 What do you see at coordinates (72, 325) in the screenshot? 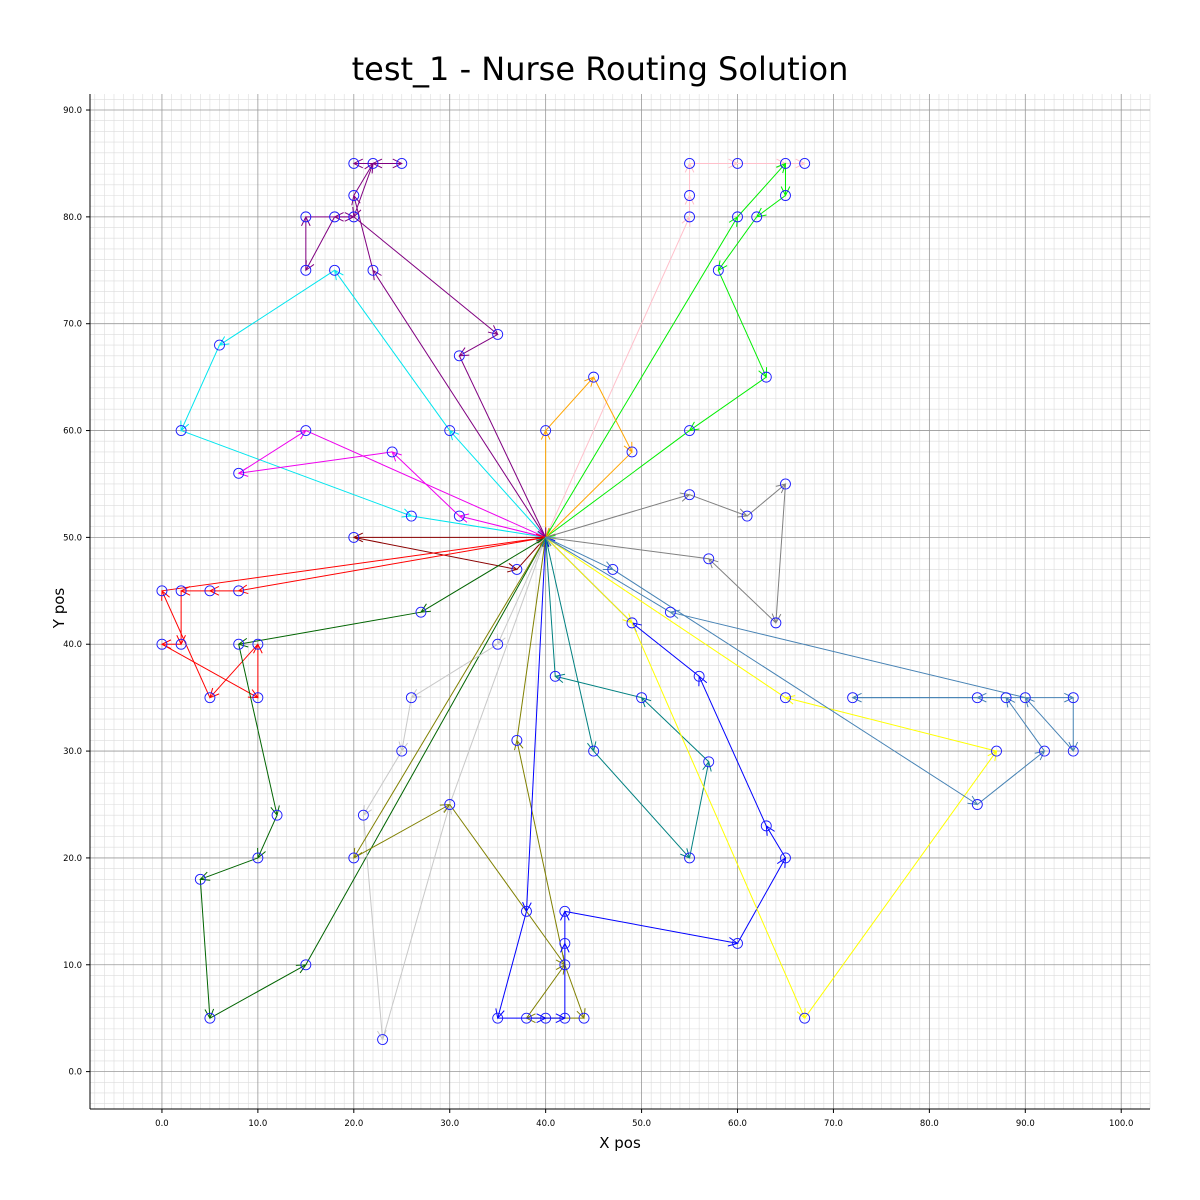
I see `y-tick-label: 70.0` at bounding box center [72, 325].